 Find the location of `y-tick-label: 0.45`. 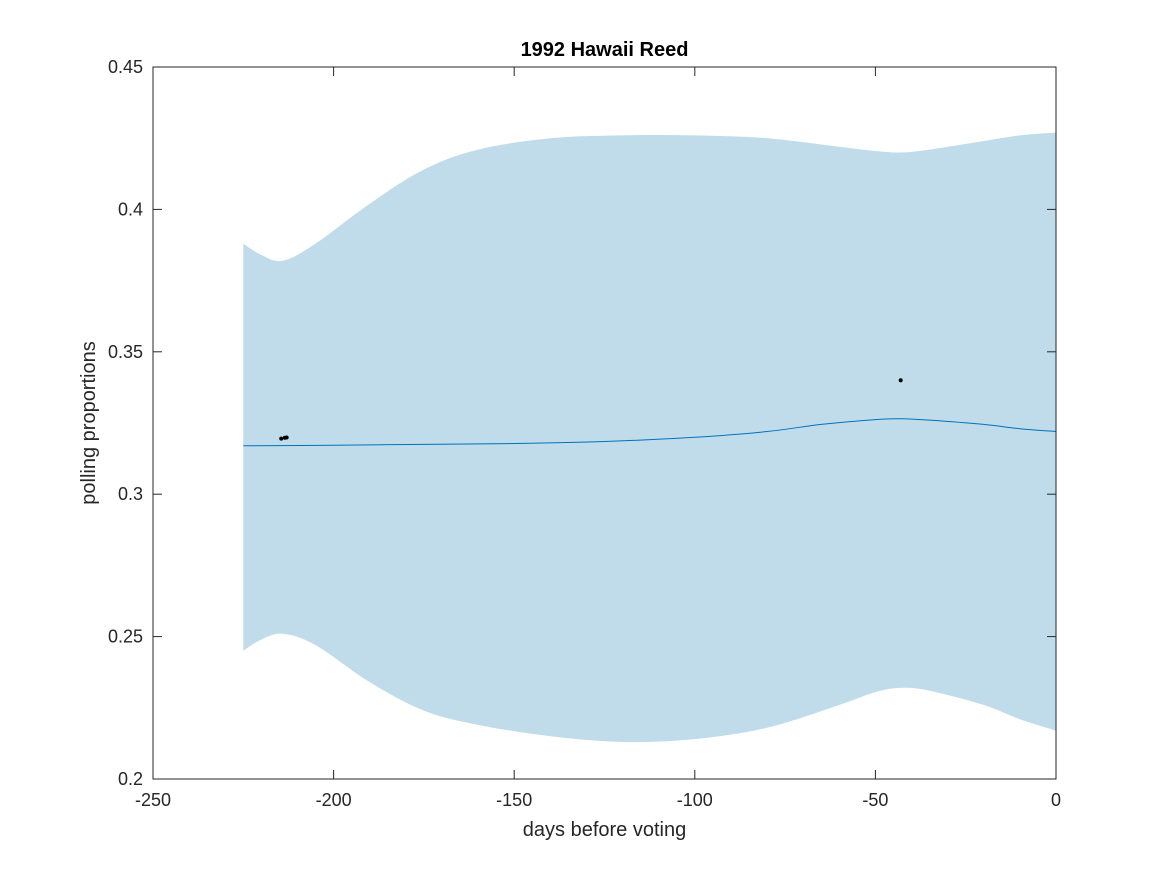

y-tick-label: 0.45 is located at coordinates (125, 67).